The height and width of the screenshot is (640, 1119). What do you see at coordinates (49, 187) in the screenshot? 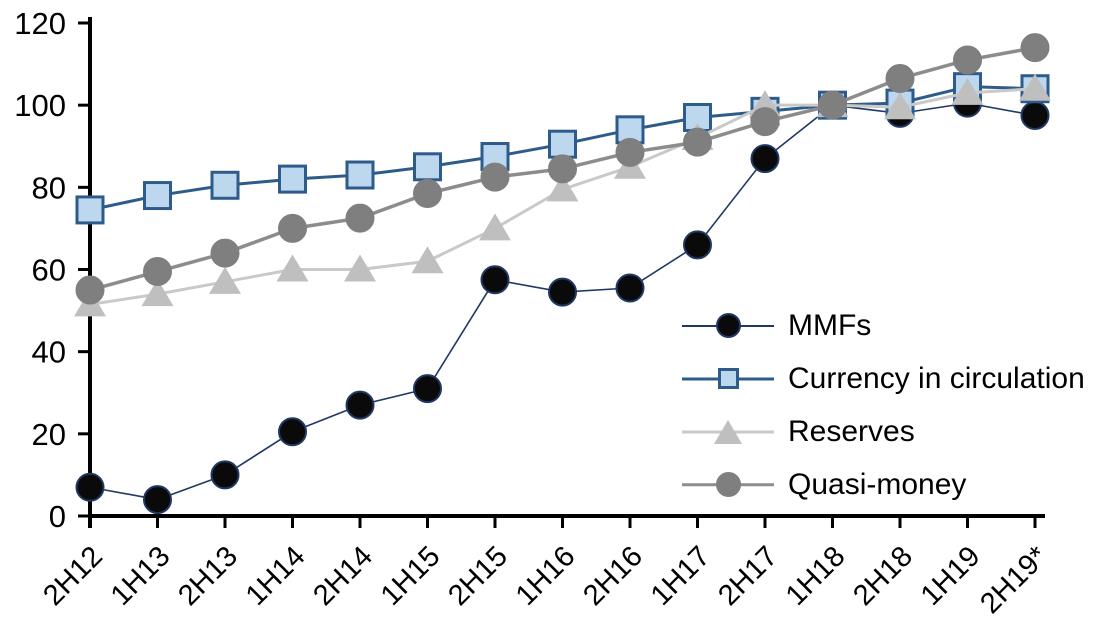
I see `svg-text: 80` at bounding box center [49, 187].